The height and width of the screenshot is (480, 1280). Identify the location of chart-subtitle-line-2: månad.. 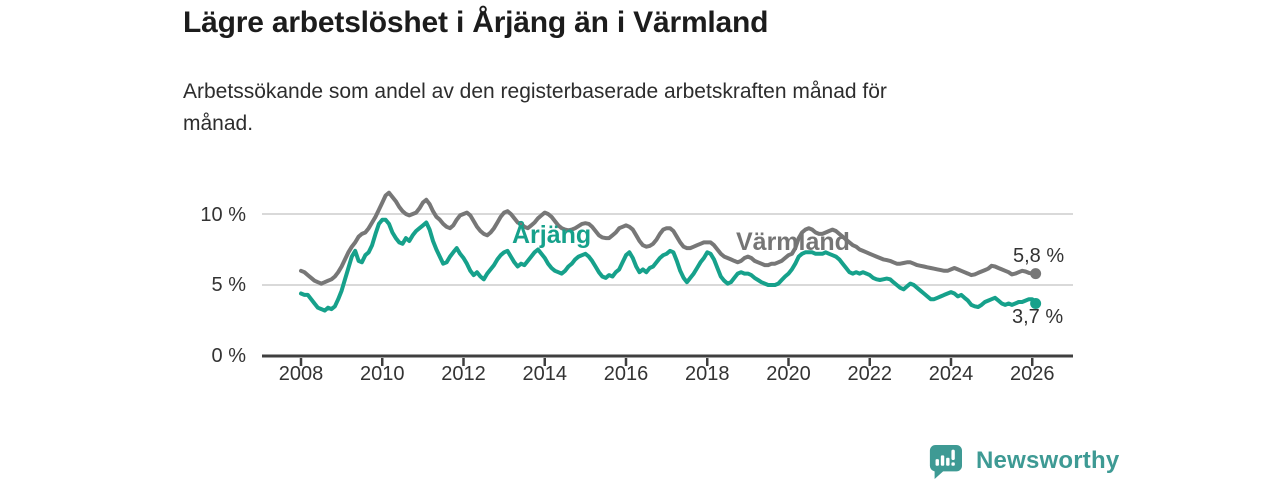
(218, 123).